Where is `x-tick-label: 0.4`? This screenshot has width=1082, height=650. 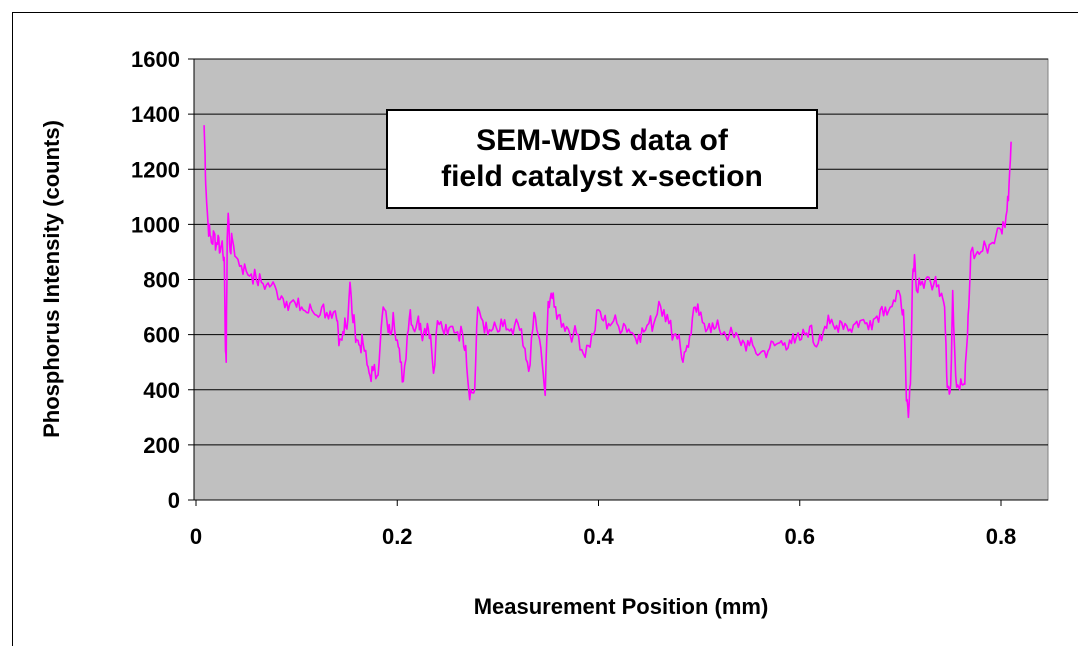
x-tick-label: 0.4 is located at coordinates (598, 536).